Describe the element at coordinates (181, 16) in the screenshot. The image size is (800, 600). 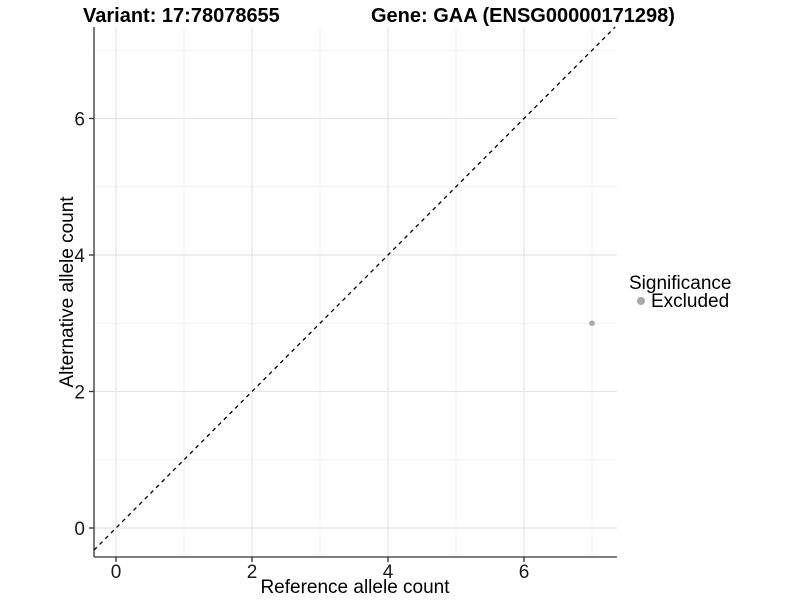
I see `plot-title-variant: Variant: 17:78078655` at that location.